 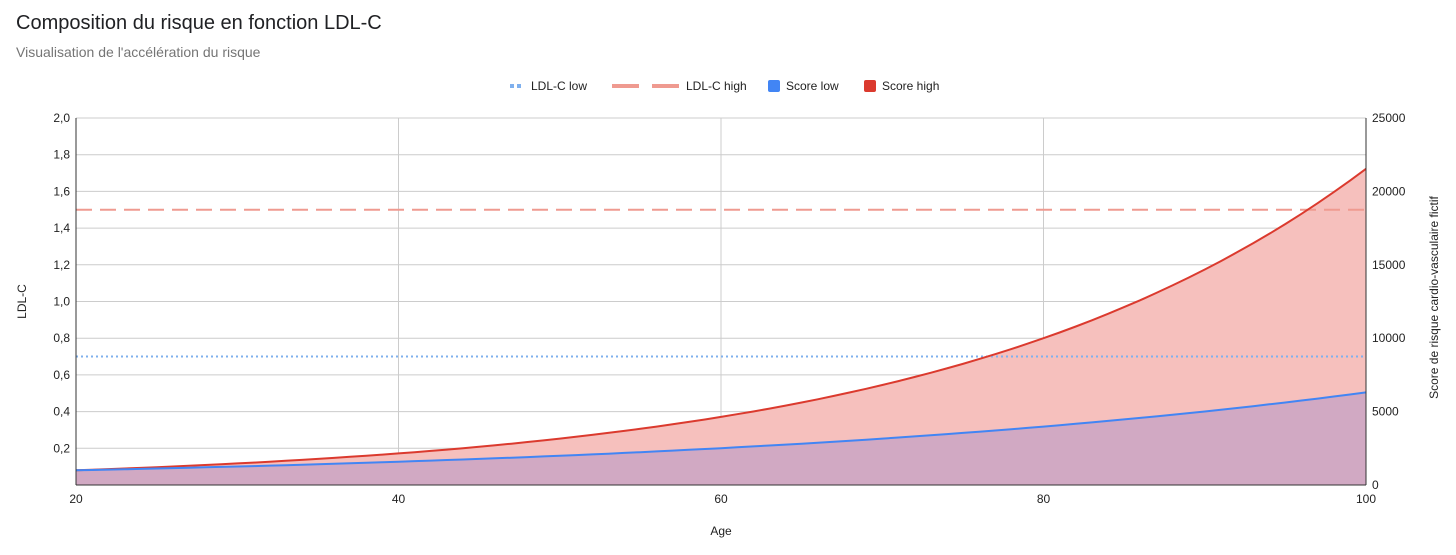 What do you see at coordinates (1389, 338) in the screenshot?
I see `y-right-tick-label: 10000` at bounding box center [1389, 338].